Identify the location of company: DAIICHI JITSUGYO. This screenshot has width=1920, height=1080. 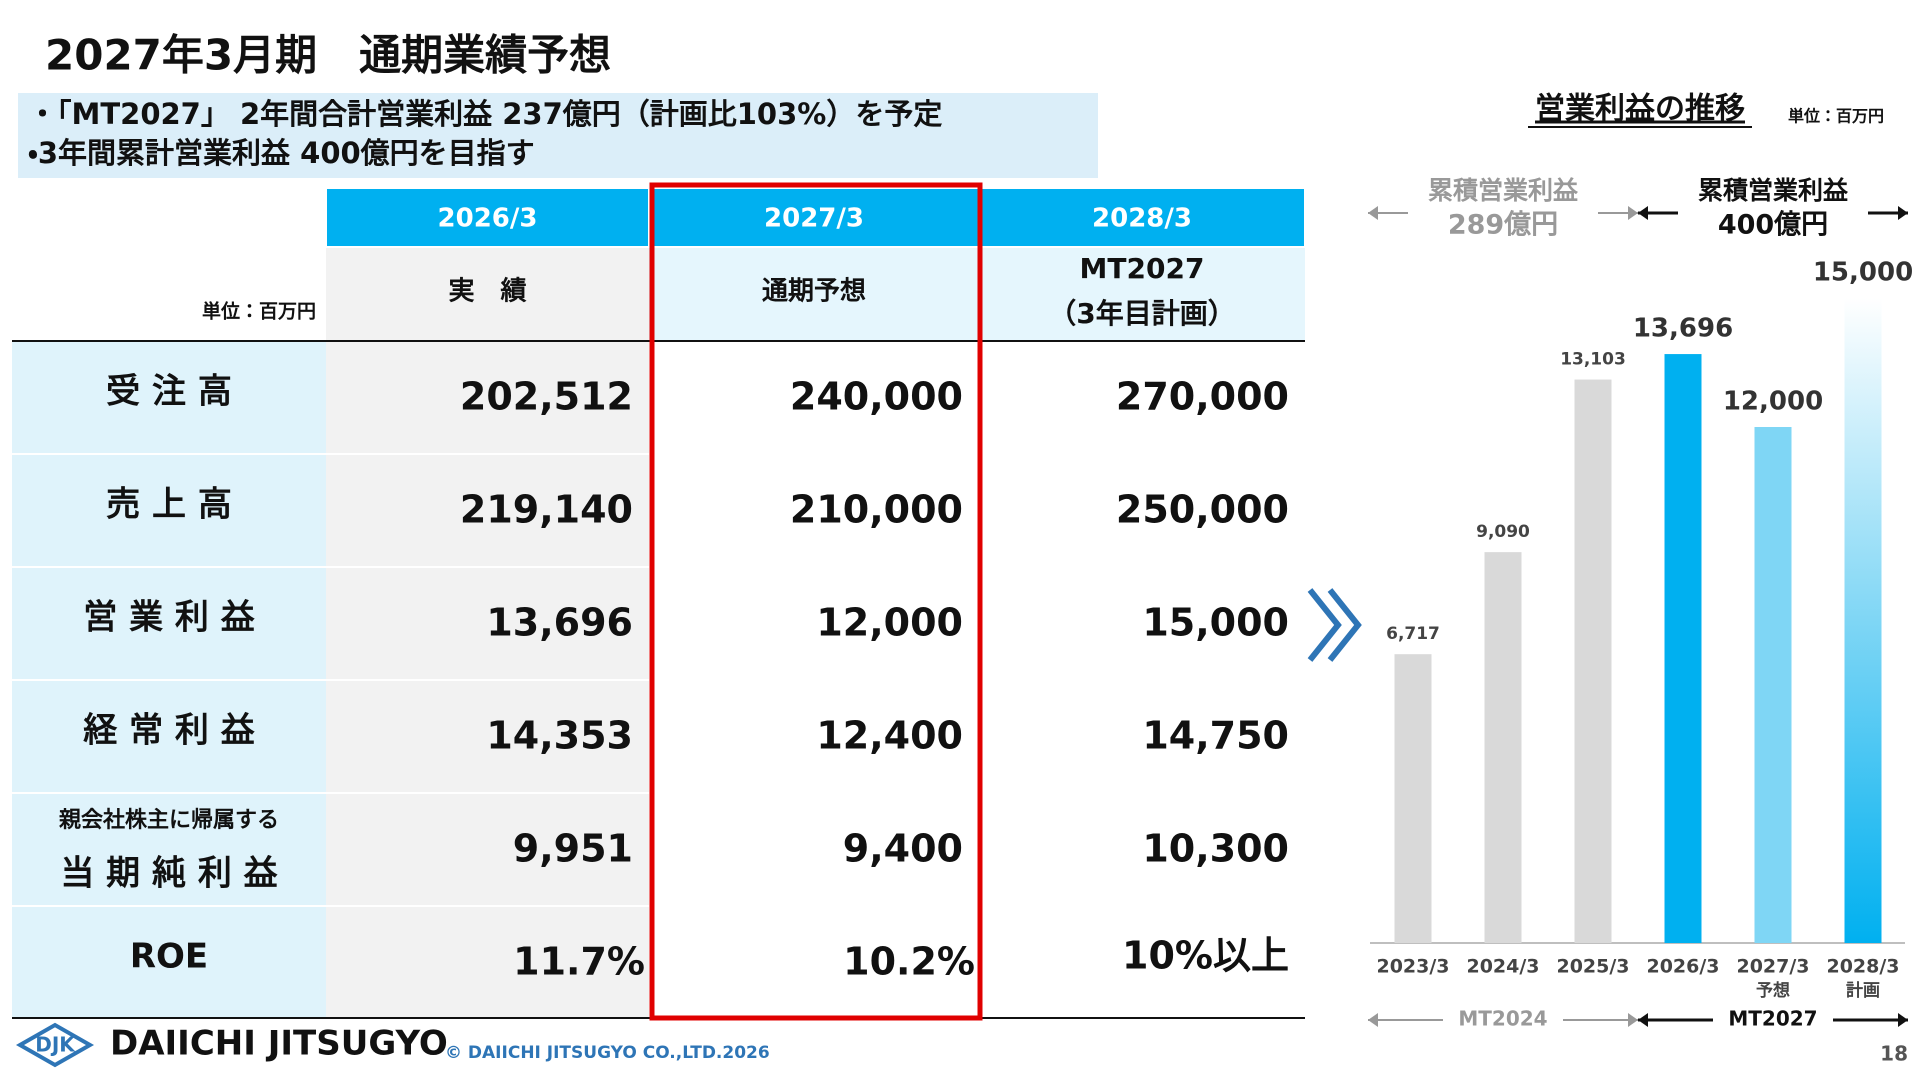
(279, 1044).